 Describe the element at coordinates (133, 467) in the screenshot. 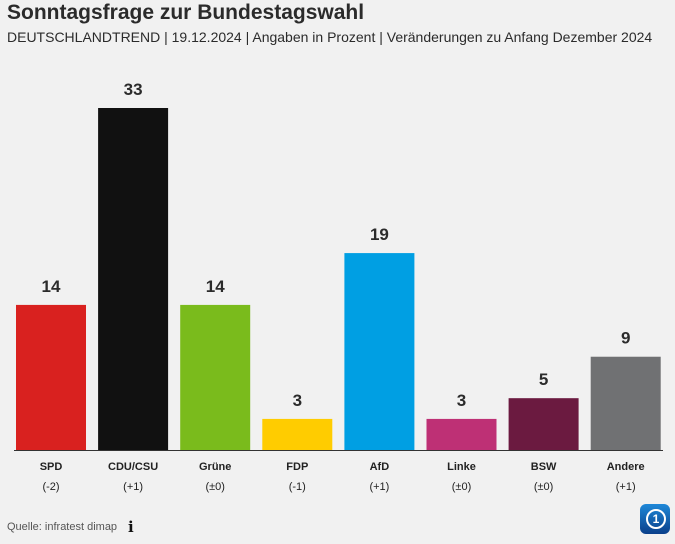

I see `category-label: CDU/CSU` at that location.